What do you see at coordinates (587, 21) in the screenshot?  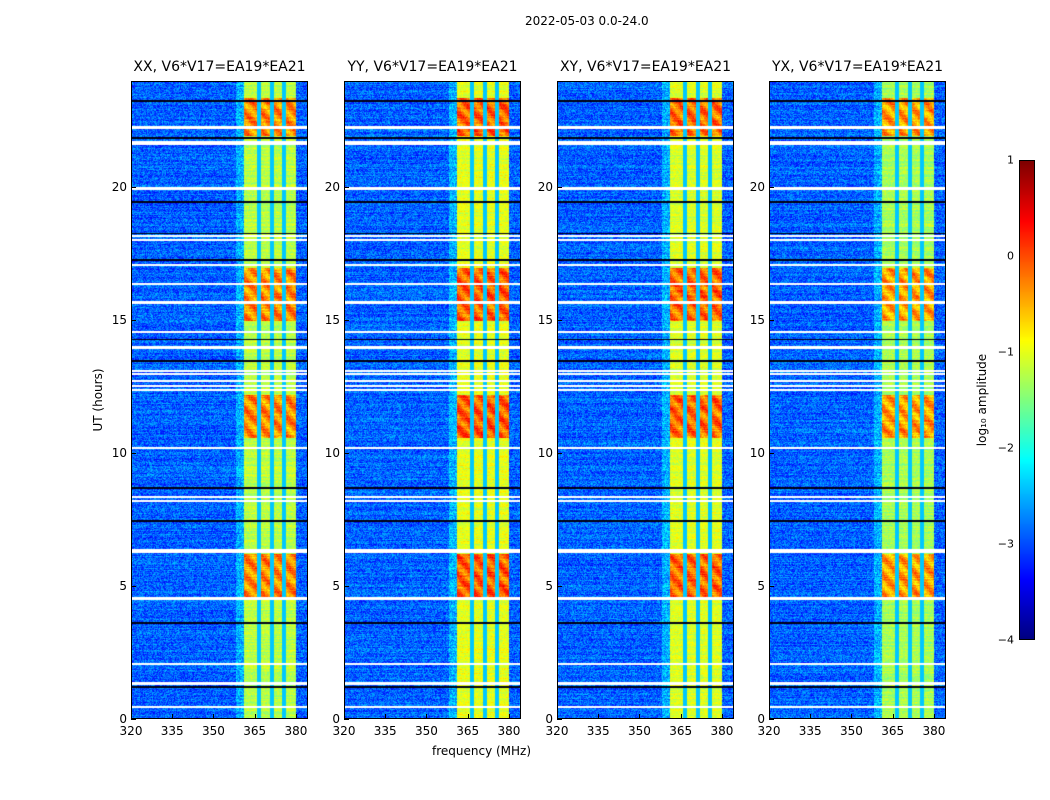 I see `suptitle: 2022-05-03 0.0-24.0` at bounding box center [587, 21].